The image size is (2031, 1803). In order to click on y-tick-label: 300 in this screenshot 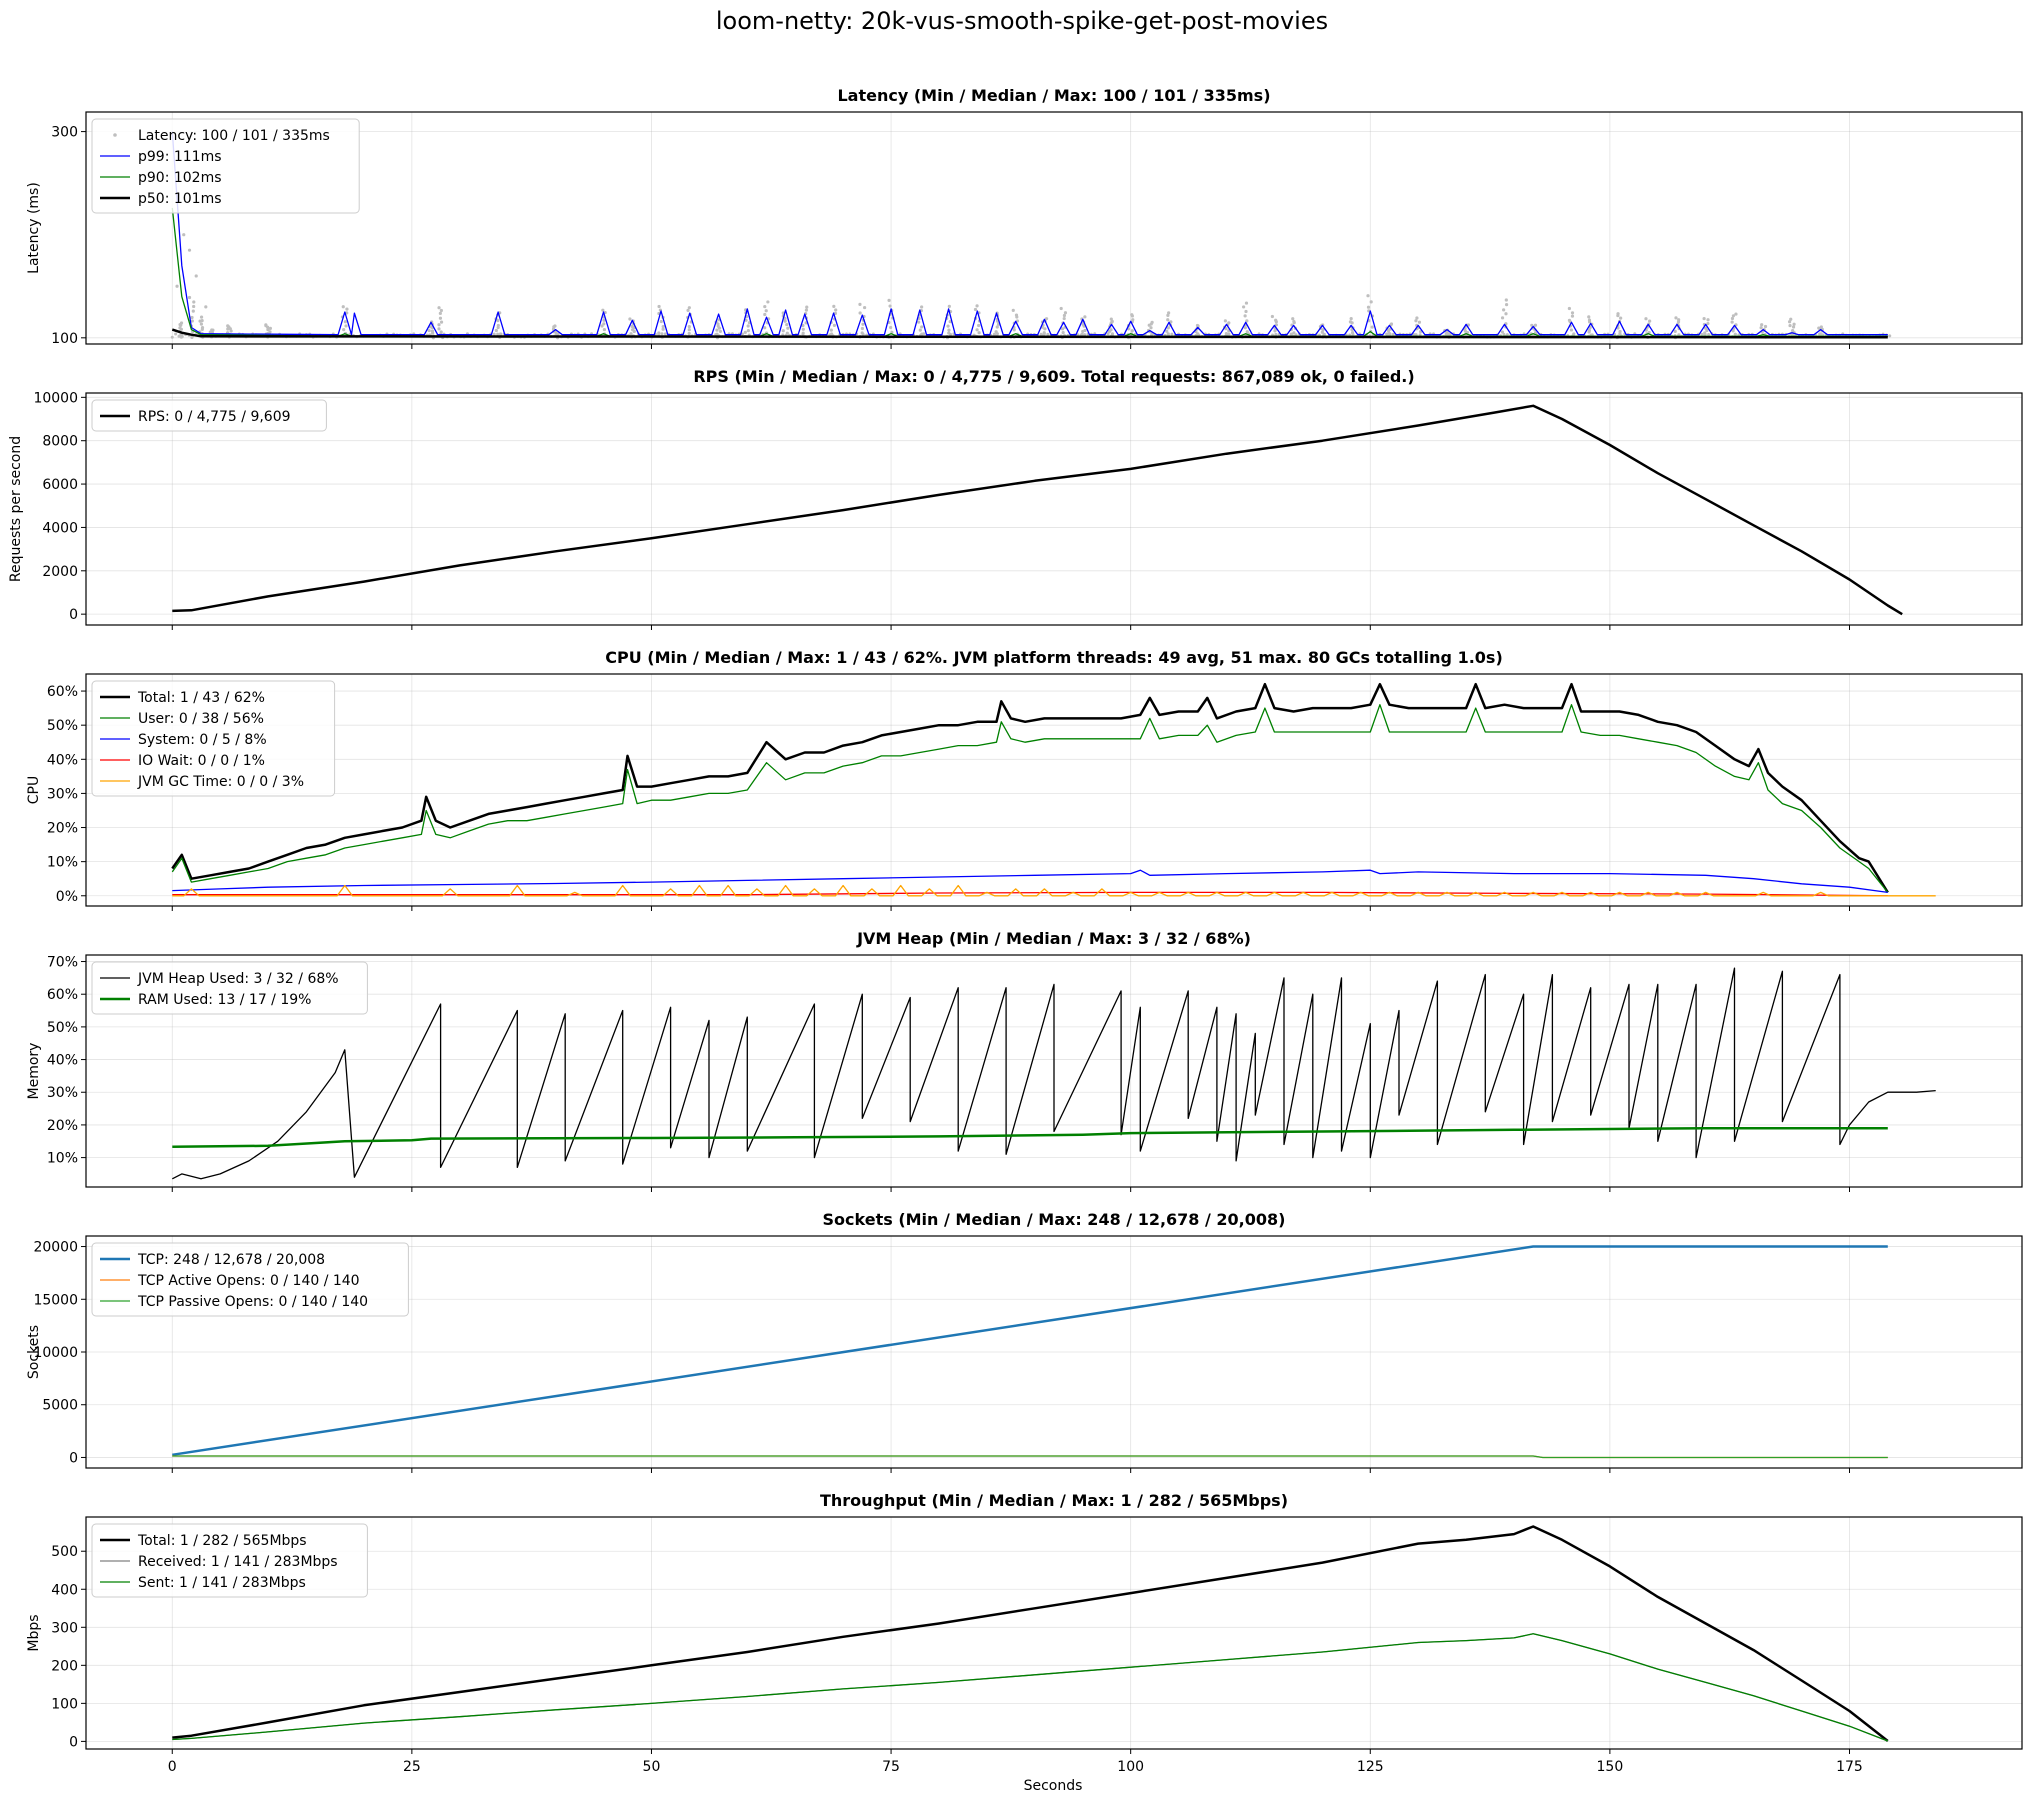, I will do `click(64, 133)`.